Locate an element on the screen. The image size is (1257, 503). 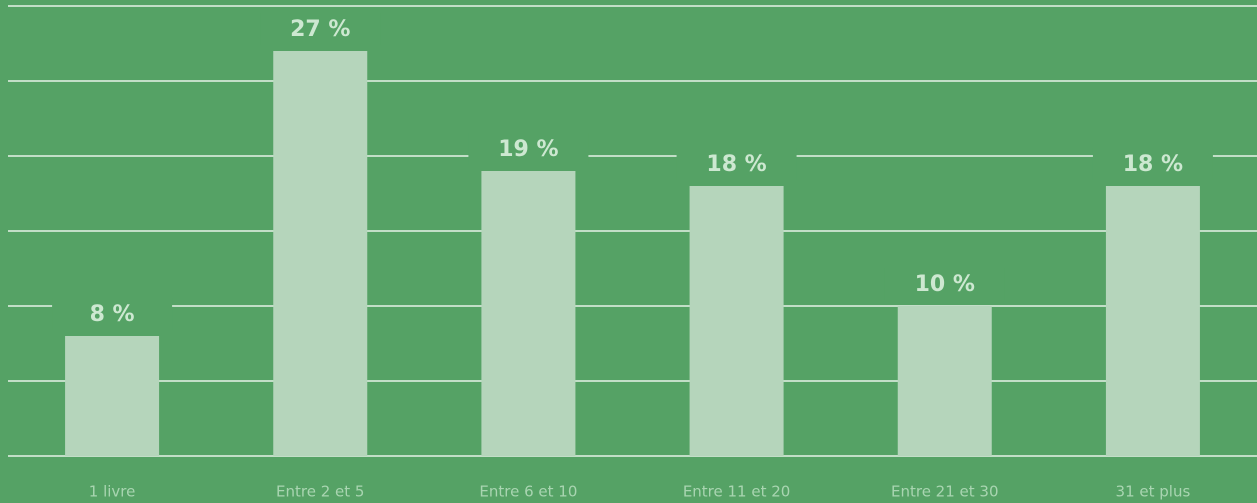
data-label: 19 % is located at coordinates (528, 149).